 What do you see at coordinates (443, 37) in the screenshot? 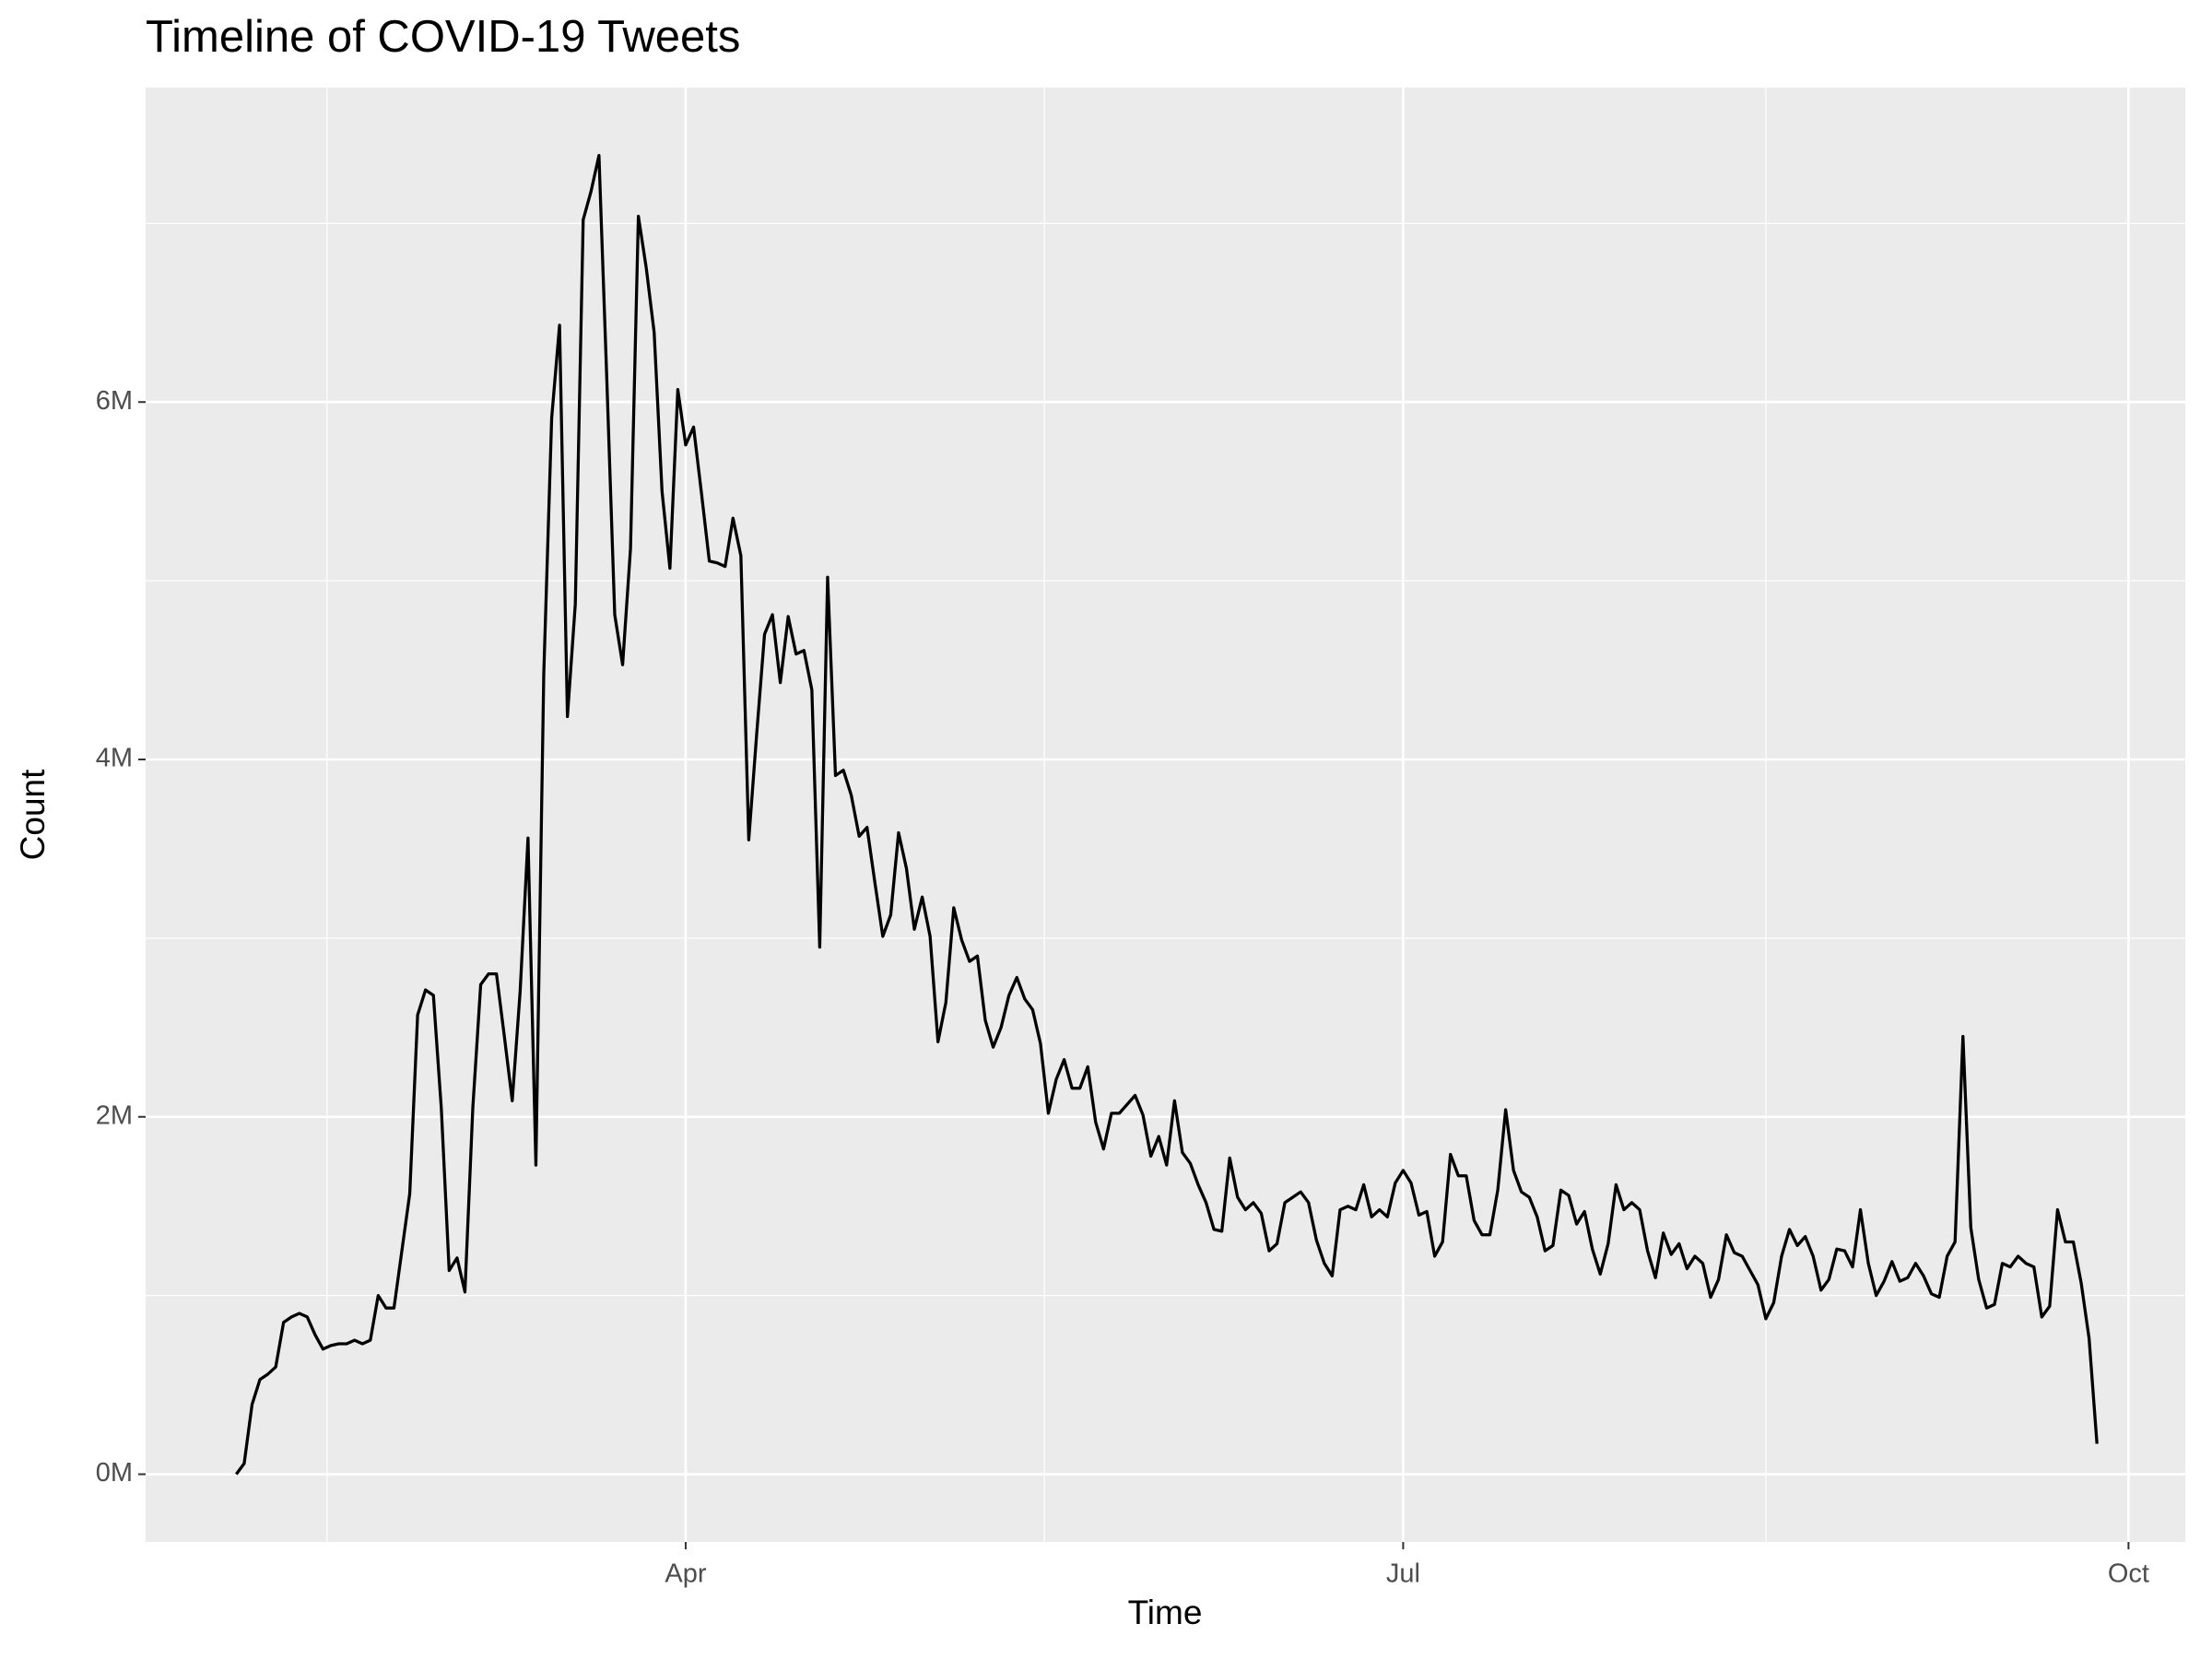
I see `chart-title: Timeline of COVID-19 Tweets` at bounding box center [443, 37].